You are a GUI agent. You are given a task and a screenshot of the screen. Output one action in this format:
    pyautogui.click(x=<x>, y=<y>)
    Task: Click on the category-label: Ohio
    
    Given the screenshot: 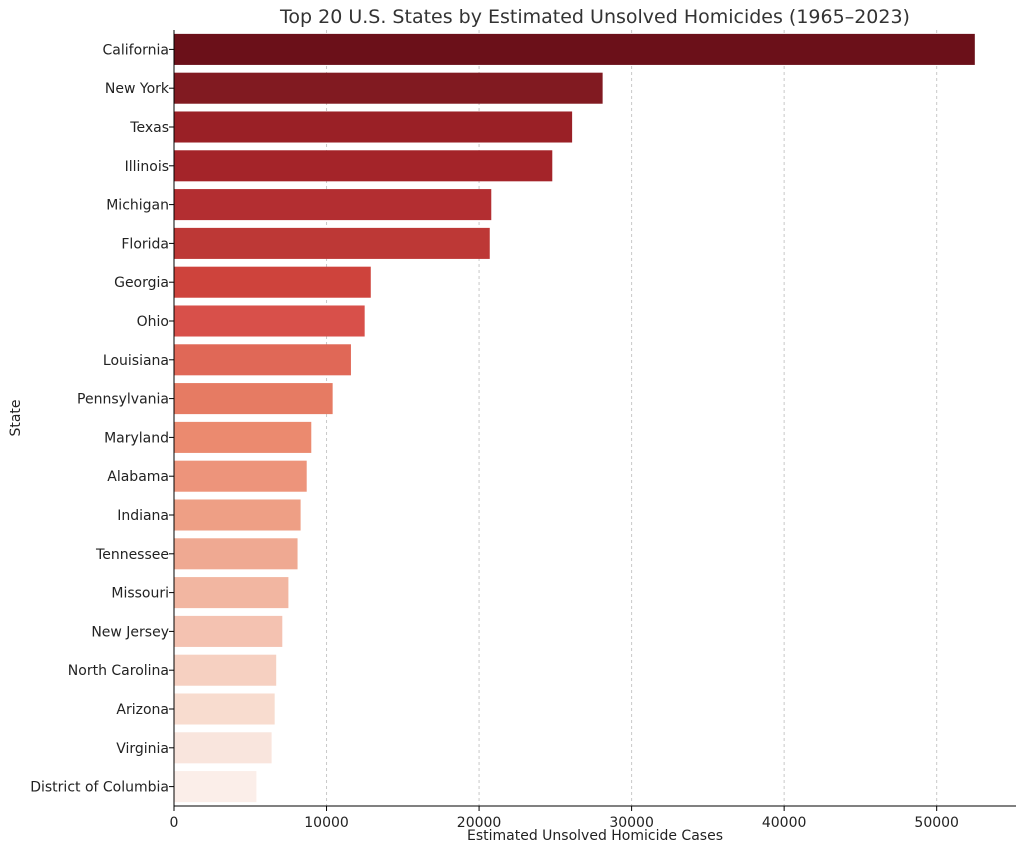 What is the action you would take?
    pyautogui.click(x=153, y=322)
    